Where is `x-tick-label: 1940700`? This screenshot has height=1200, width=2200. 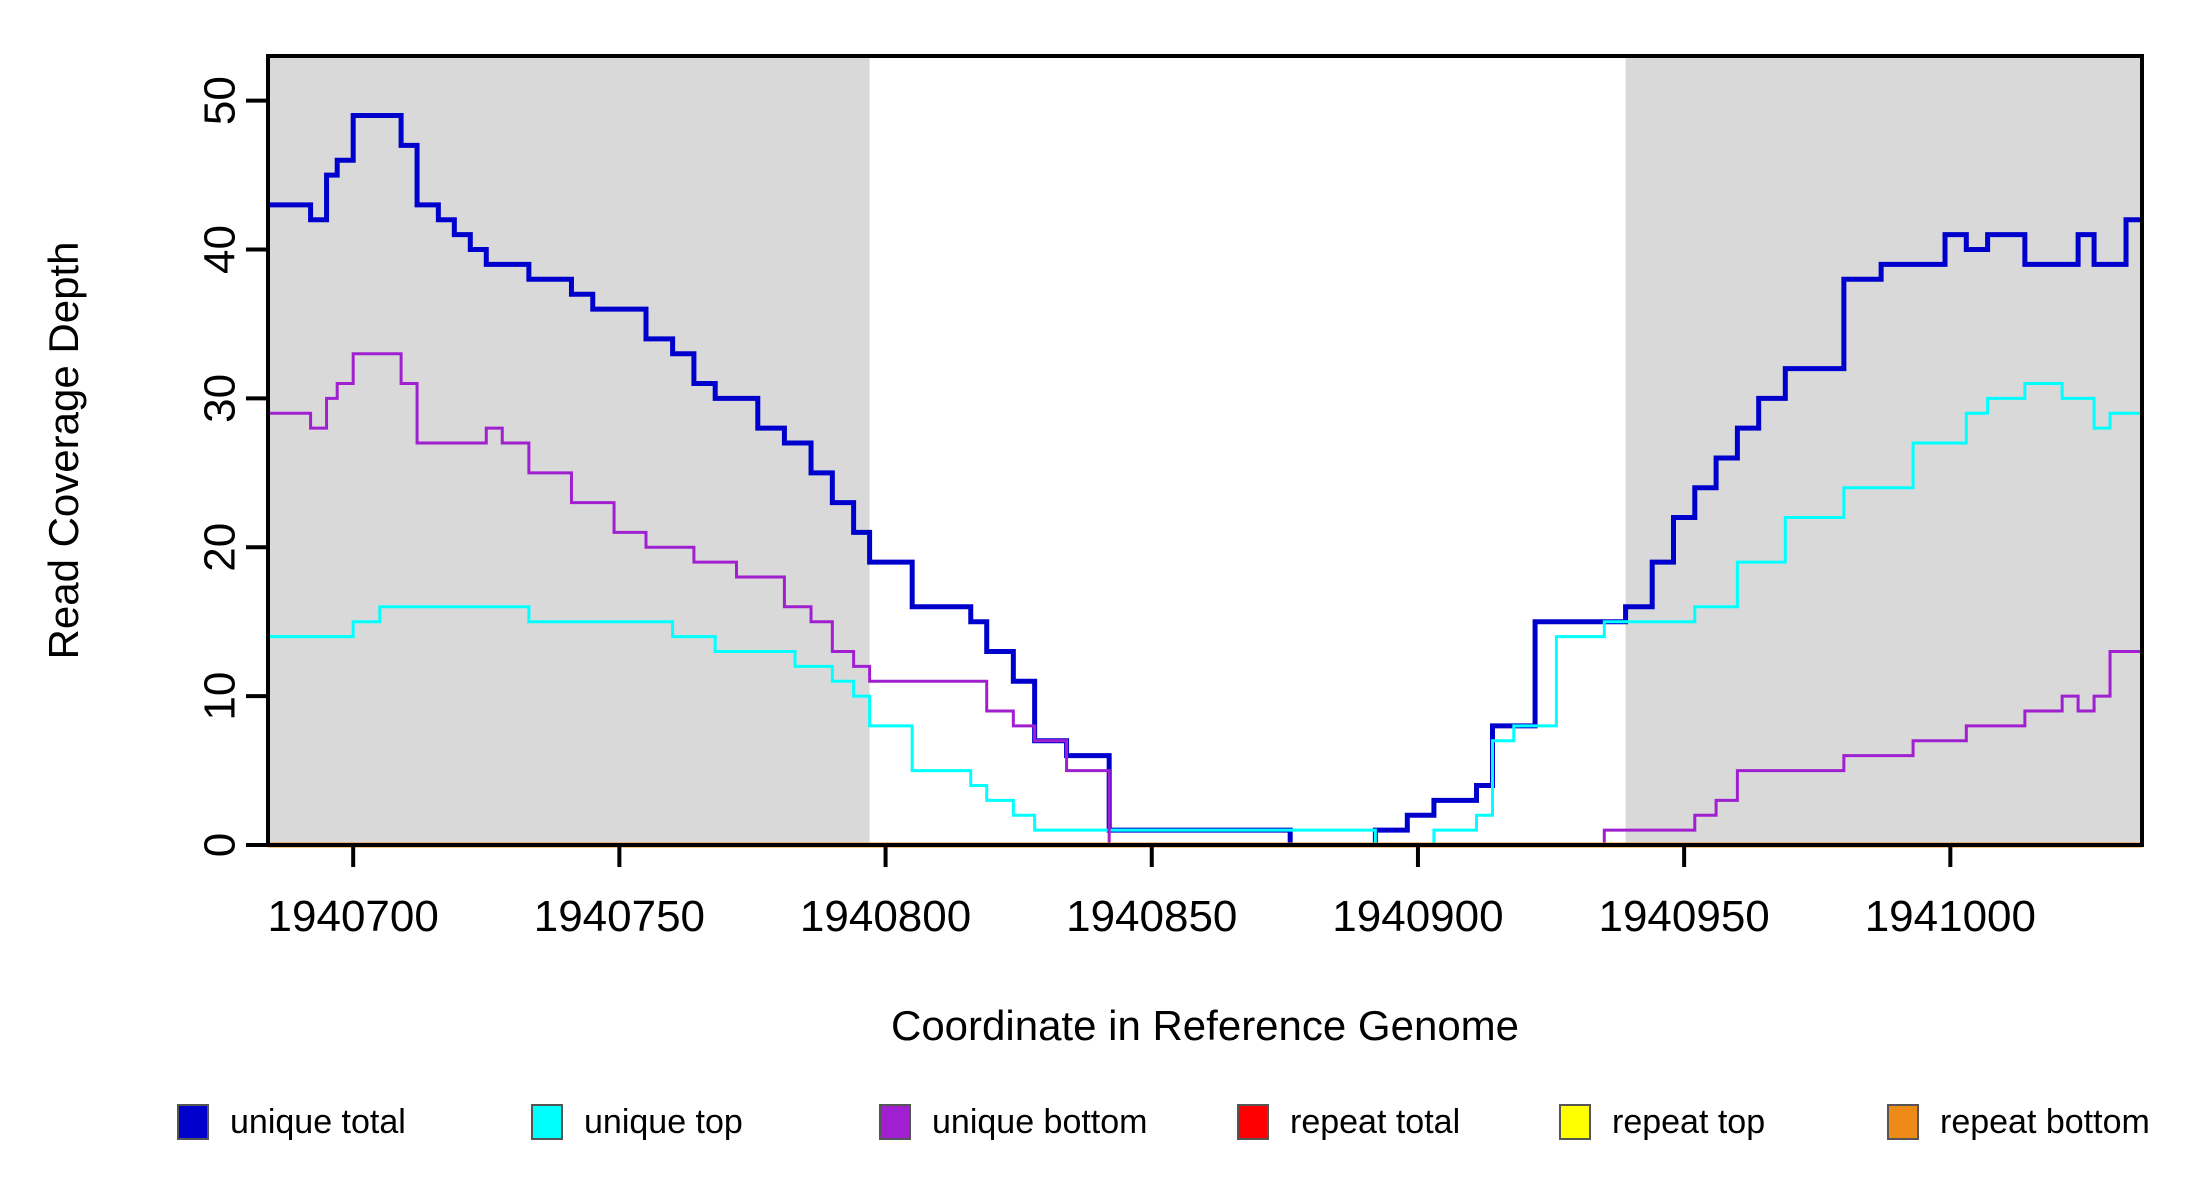 x-tick-label: 1940700 is located at coordinates (353, 916).